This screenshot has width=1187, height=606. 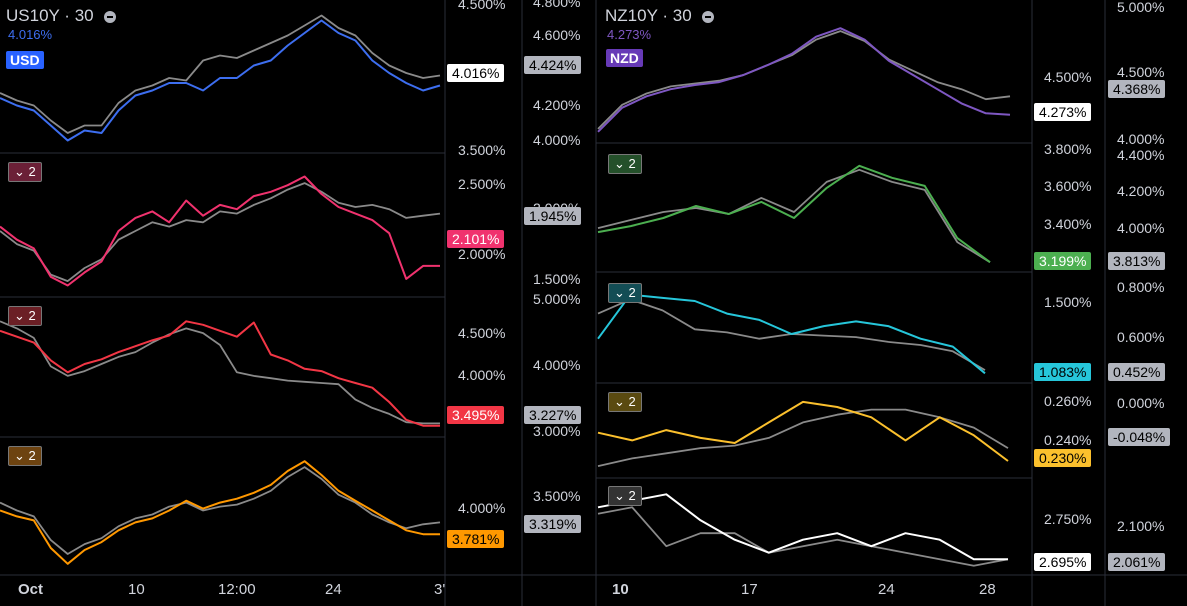 I want to click on pane-header-right-5: ⌄ 2, so click(x=625, y=496).